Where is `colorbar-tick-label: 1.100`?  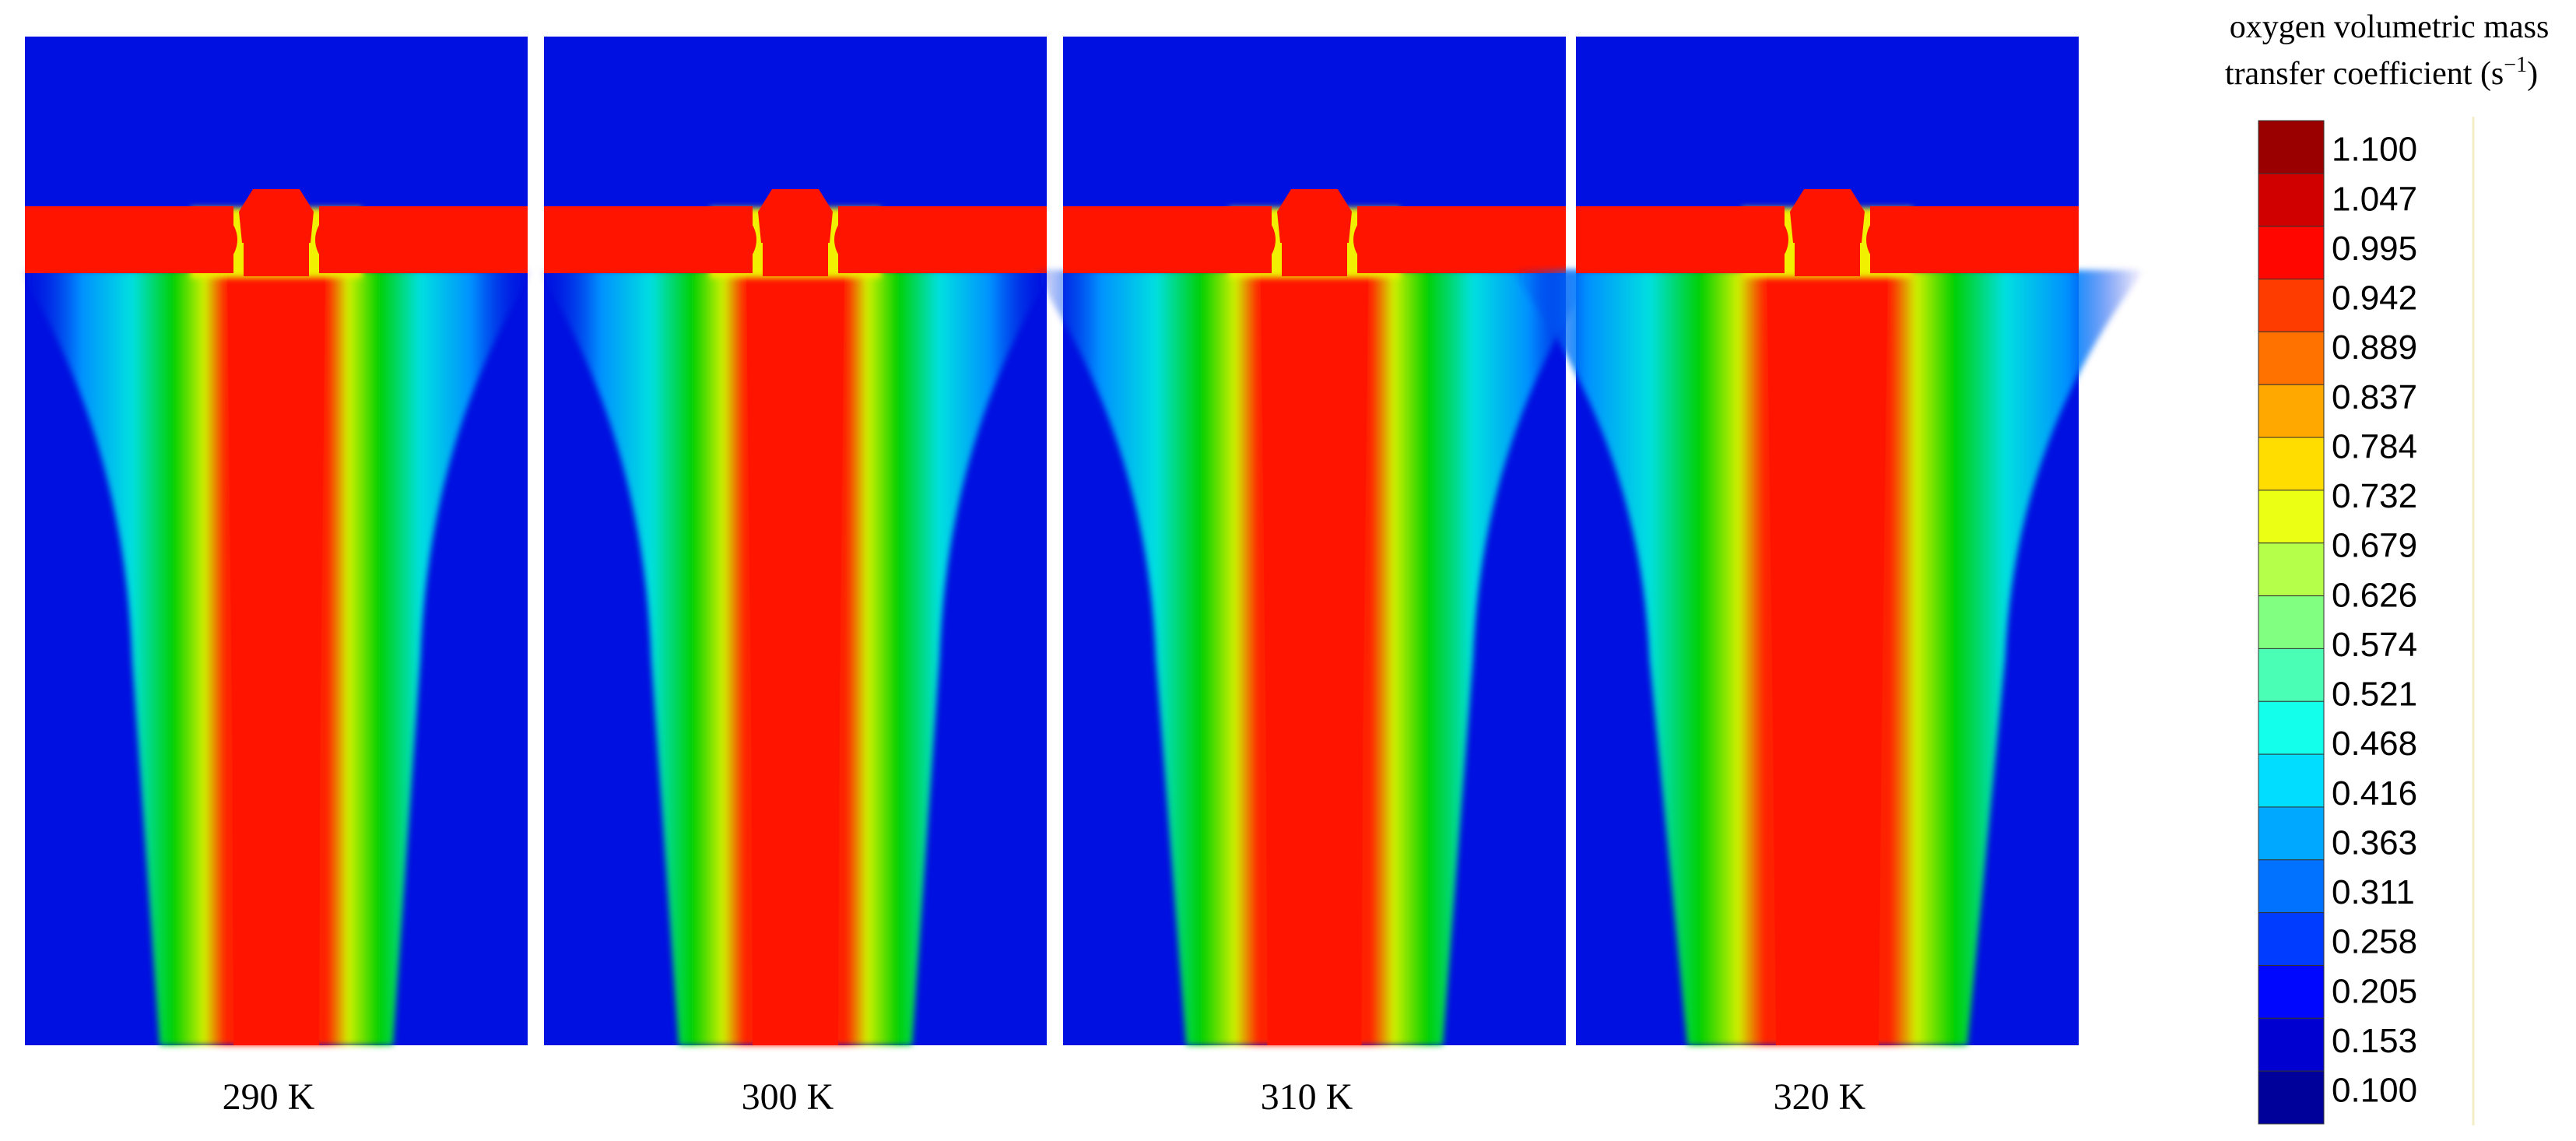
colorbar-tick-label: 1.100 is located at coordinates (2375, 150).